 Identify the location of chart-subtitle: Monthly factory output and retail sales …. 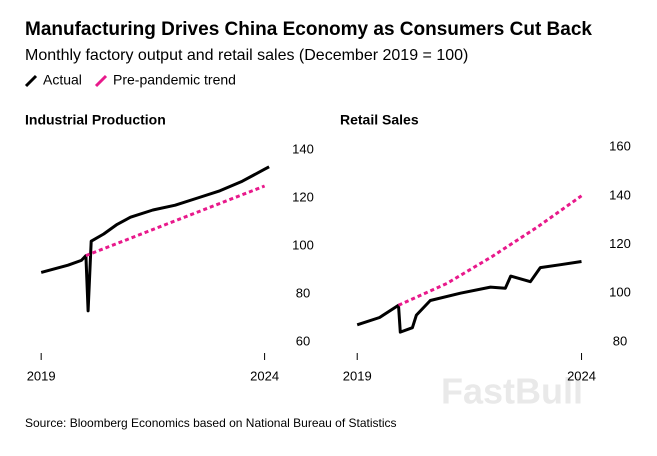
(246, 55).